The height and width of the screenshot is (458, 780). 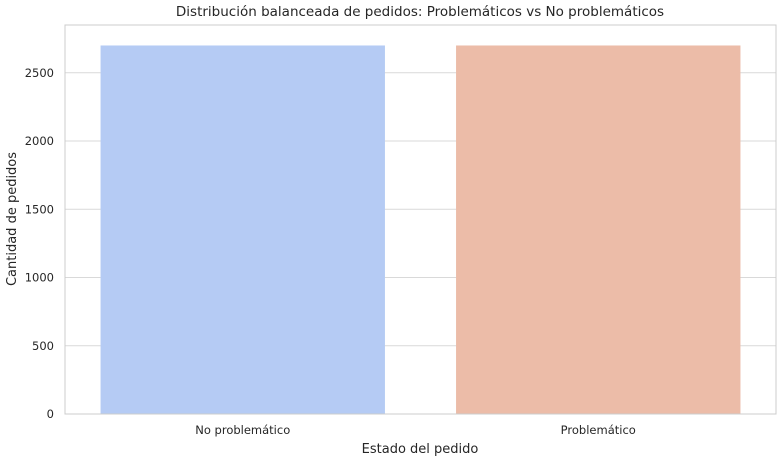 I want to click on y-tick-label: 2500, so click(x=39, y=73).